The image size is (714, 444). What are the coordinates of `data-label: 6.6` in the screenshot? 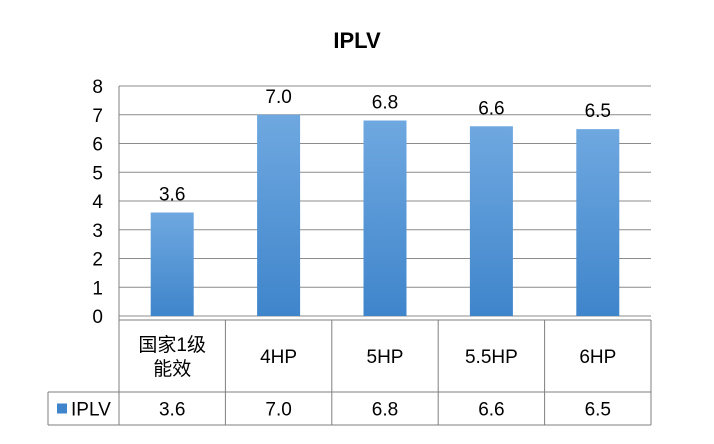 It's located at (491, 108).